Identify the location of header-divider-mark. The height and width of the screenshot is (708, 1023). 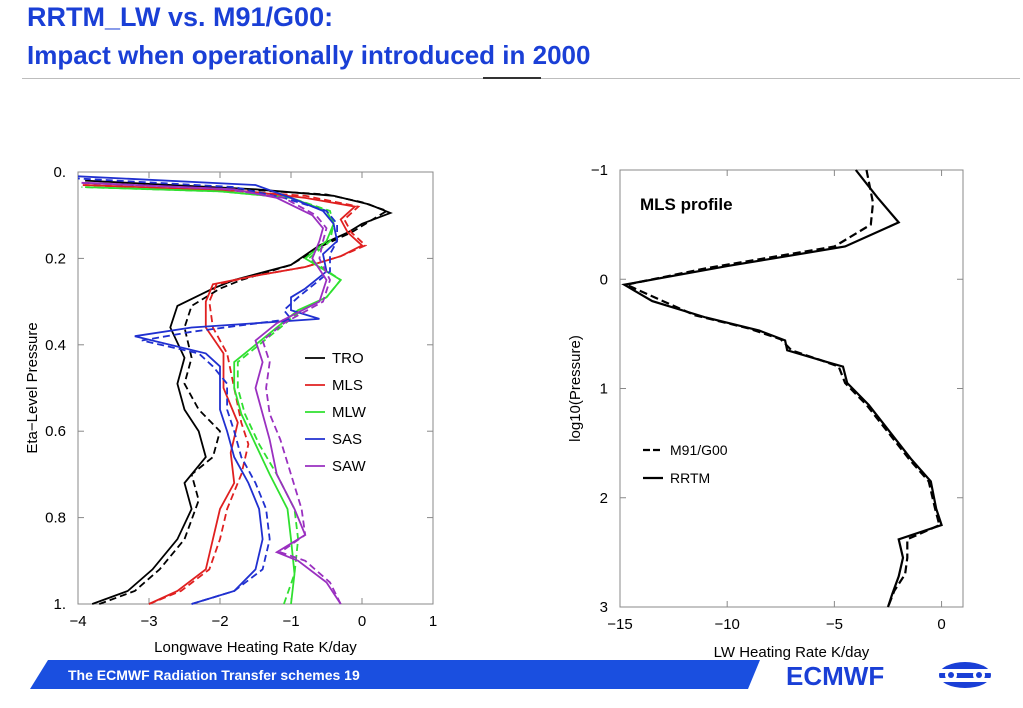
(512, 78).